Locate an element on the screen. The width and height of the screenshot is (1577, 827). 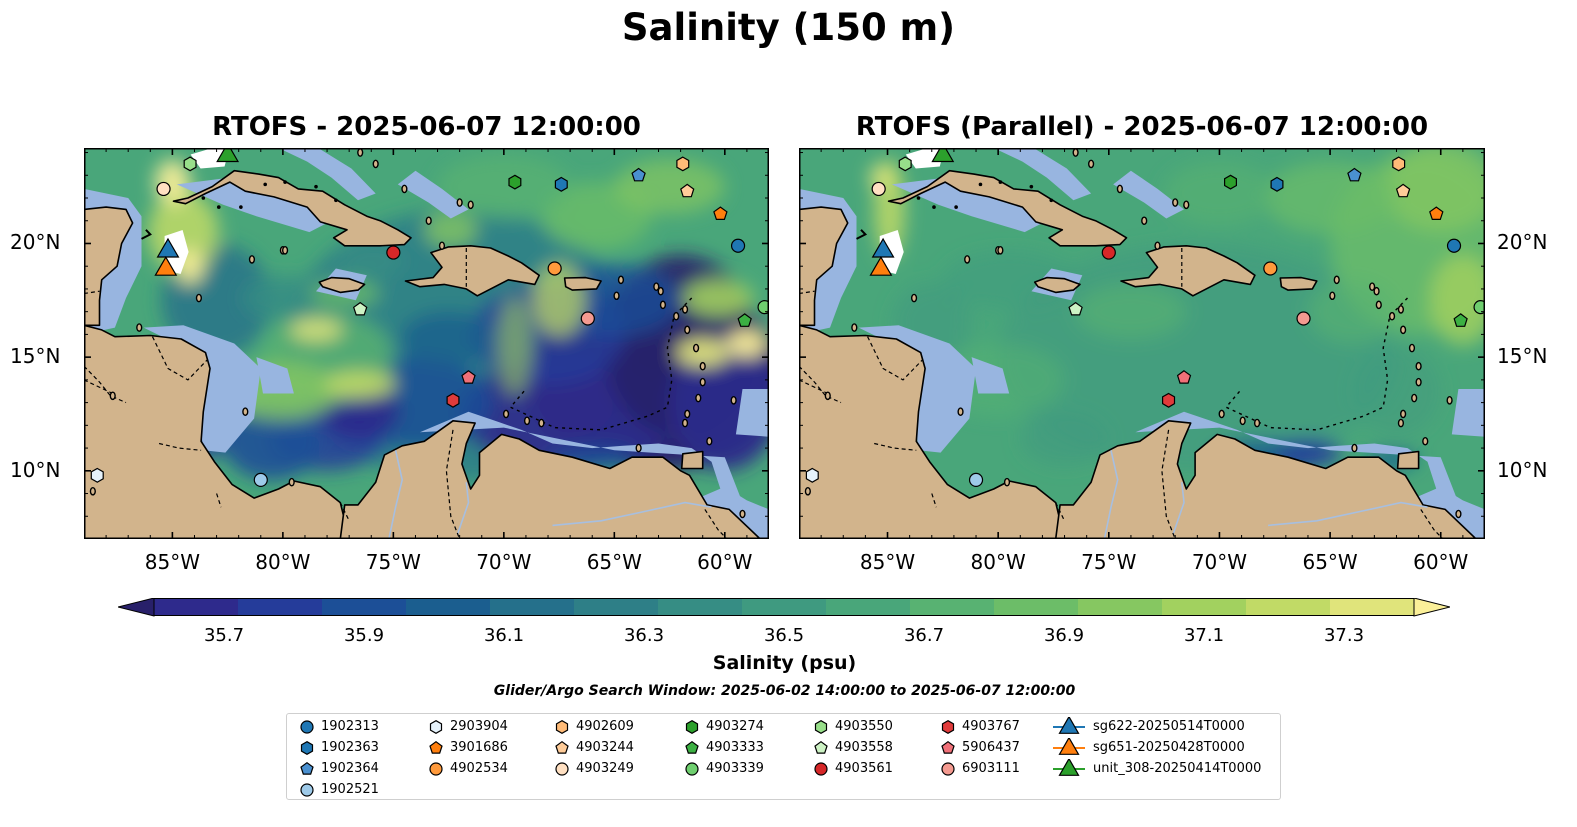
lon-tick-label: 60°W is located at coordinates (1441, 562).